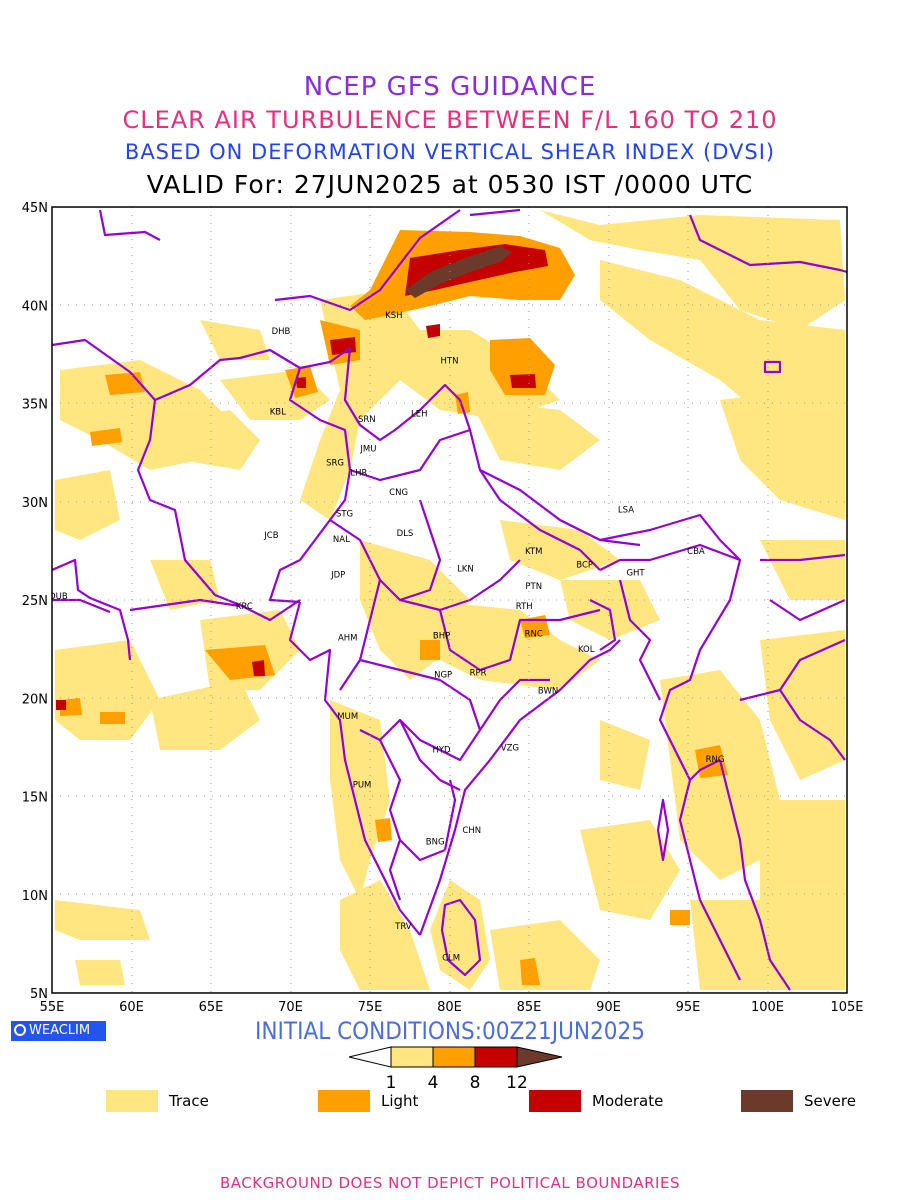 This screenshot has height=1200, width=900. What do you see at coordinates (533, 587) in the screenshot?
I see `city-label-ptn: PTN` at bounding box center [533, 587].